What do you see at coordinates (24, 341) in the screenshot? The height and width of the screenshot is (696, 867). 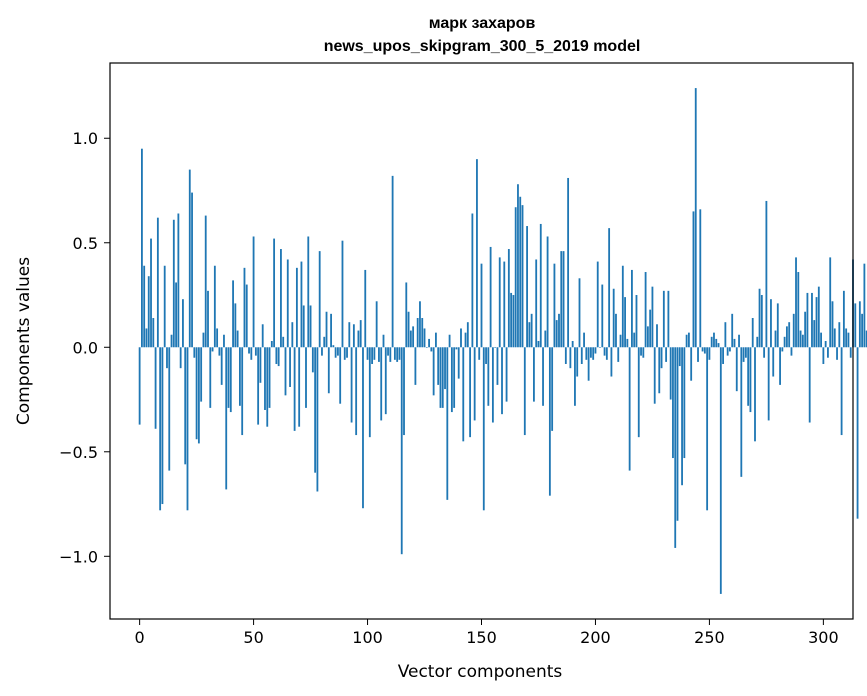 I see `y-axis-label: Components values` at bounding box center [24, 341].